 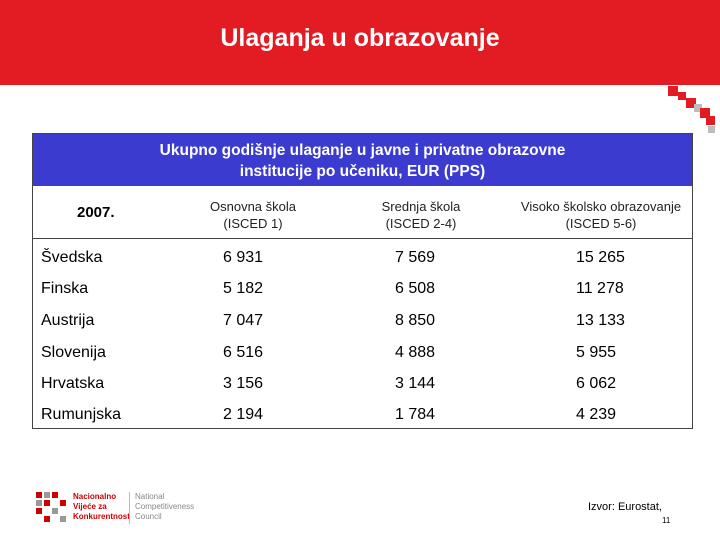 I want to click on table-row: Austrija 7 047 8 850 13 133, so click(x=362, y=320).